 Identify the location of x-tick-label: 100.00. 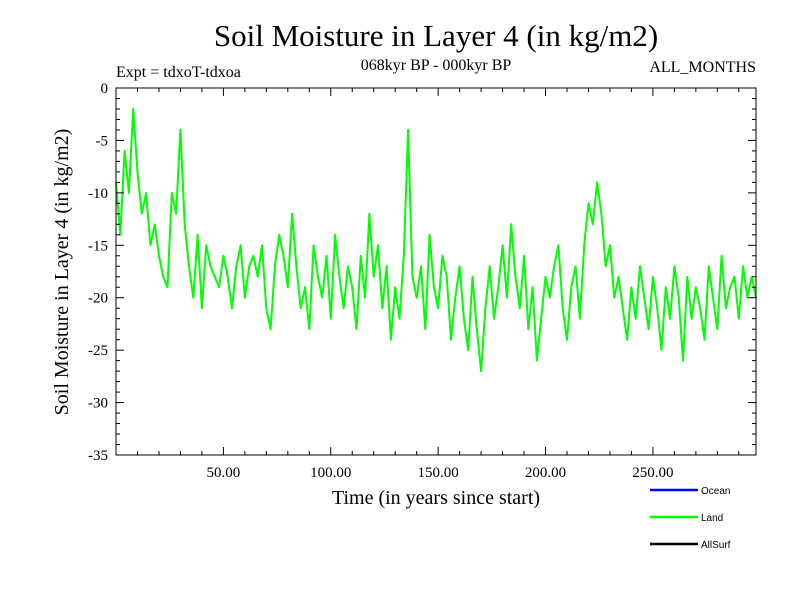
(330, 473).